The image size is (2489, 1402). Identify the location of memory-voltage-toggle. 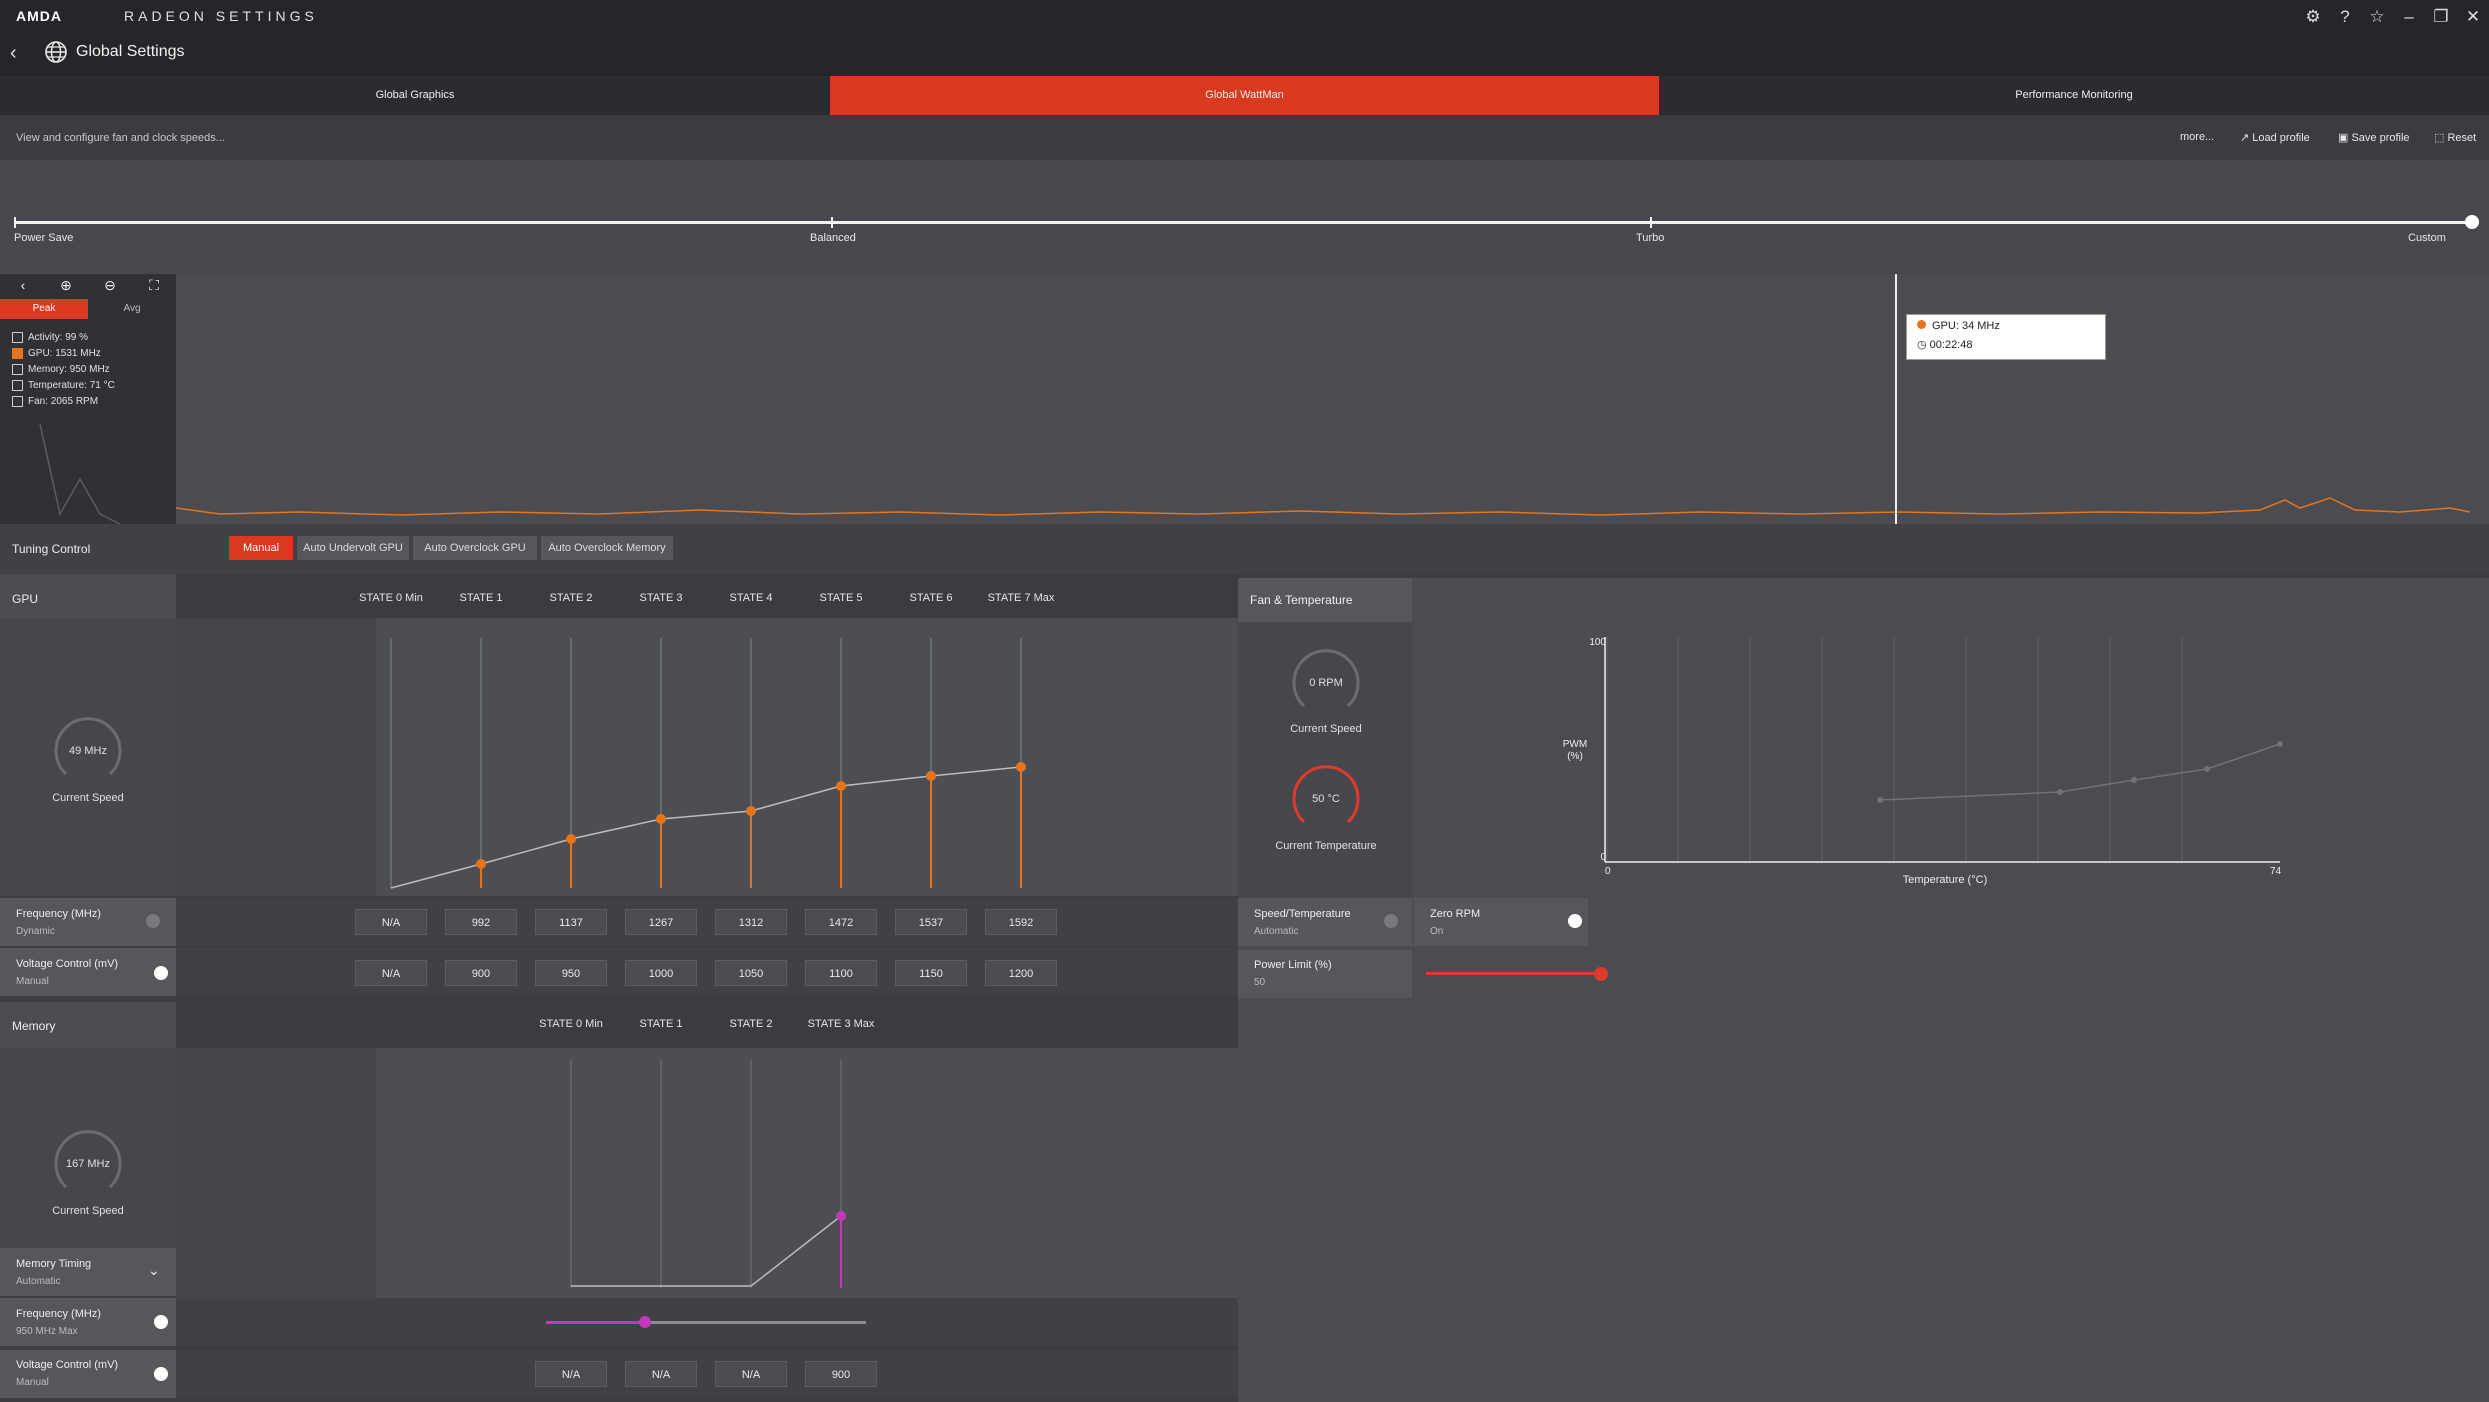
(161, 1374).